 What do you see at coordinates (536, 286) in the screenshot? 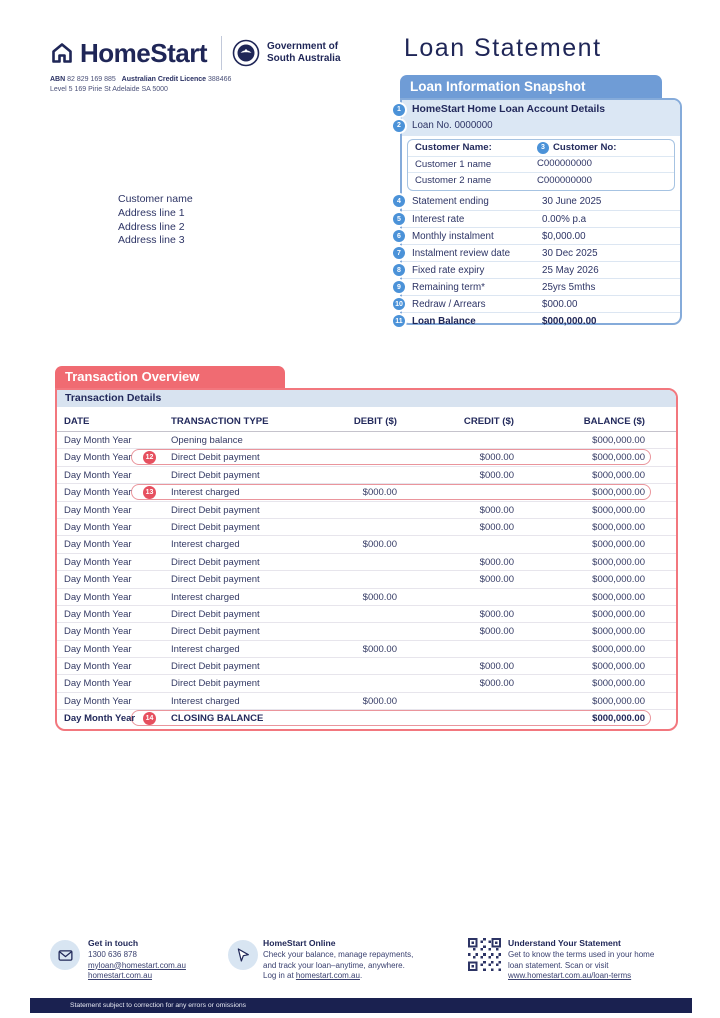
I see `snapshot-item-row: 9 Remaining term* 25yrs 5mths` at bounding box center [536, 286].